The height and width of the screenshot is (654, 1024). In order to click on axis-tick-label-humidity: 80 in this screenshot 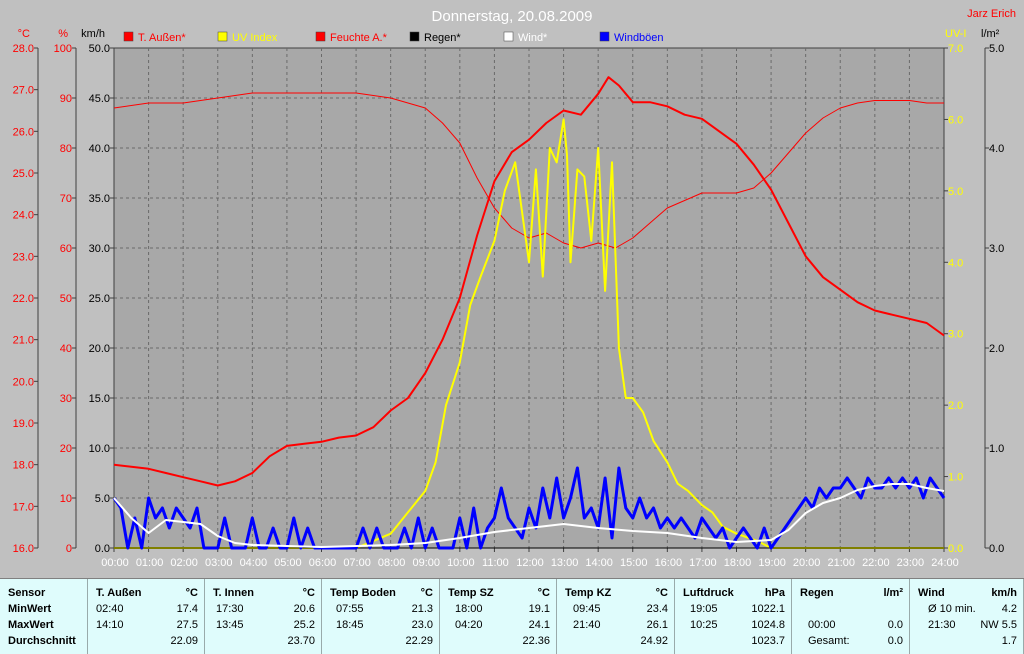, I will do `click(66, 149)`.